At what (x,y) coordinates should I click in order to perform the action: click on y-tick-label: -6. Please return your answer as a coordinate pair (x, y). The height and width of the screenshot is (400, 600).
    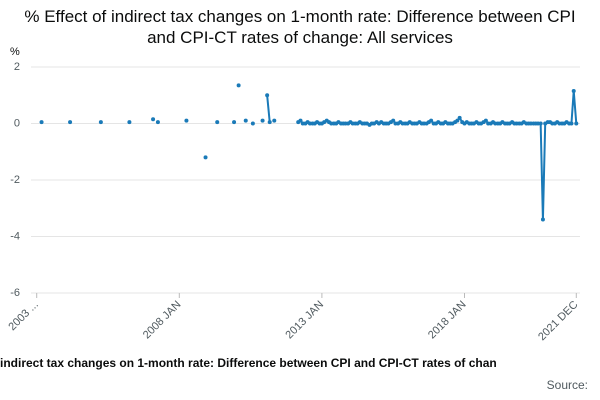
    Looking at the image, I should click on (15, 293).